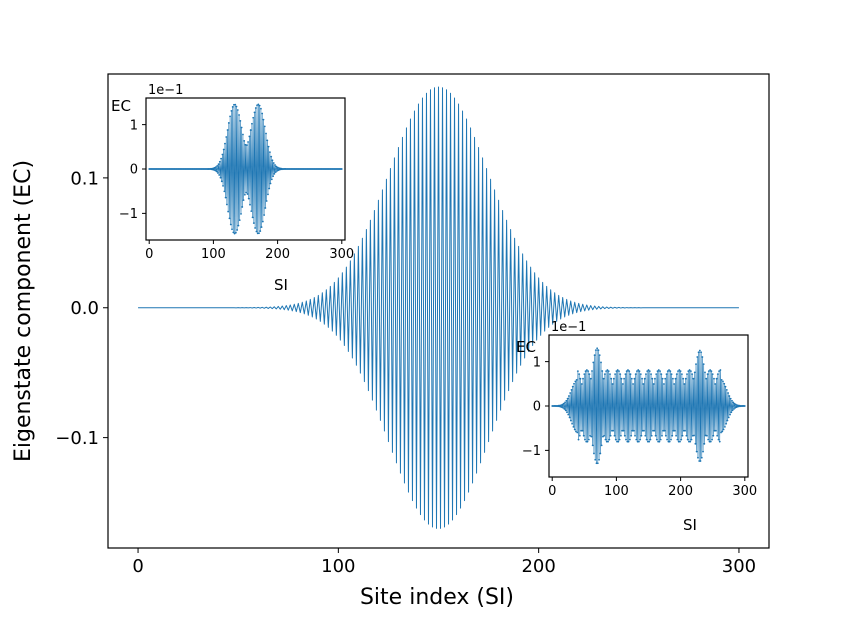  What do you see at coordinates (165, 90) in the screenshot?
I see `inset-top-left-offset-text: 1e−1` at bounding box center [165, 90].